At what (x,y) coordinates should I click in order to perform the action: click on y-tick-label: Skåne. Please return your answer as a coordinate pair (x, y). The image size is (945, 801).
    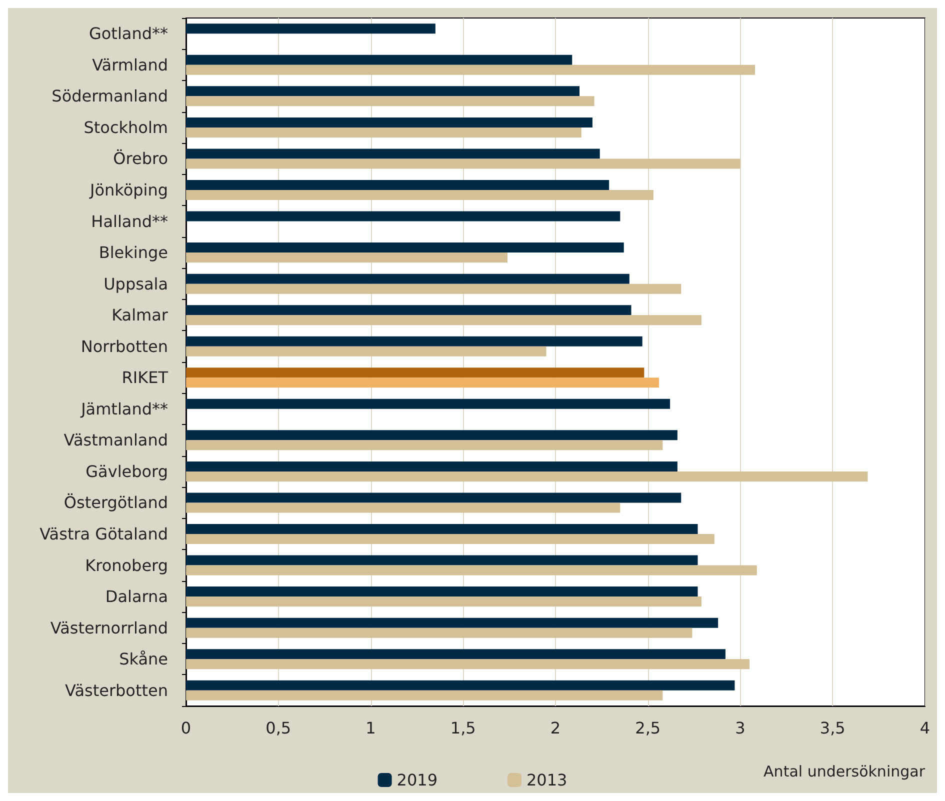
    Looking at the image, I should click on (143, 659).